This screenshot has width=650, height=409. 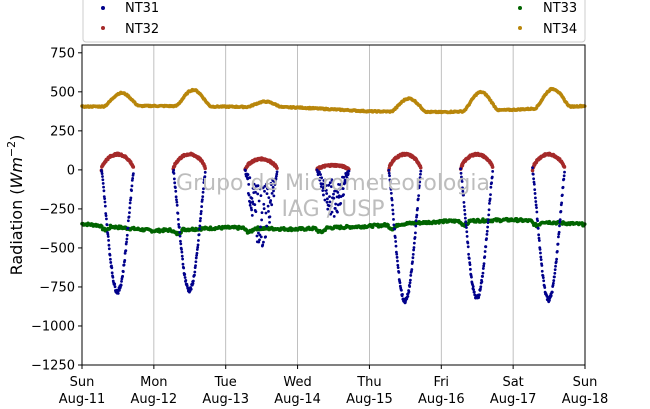 What do you see at coordinates (297, 399) in the screenshot?
I see `x-tick-label-date: Aug-14` at bounding box center [297, 399].